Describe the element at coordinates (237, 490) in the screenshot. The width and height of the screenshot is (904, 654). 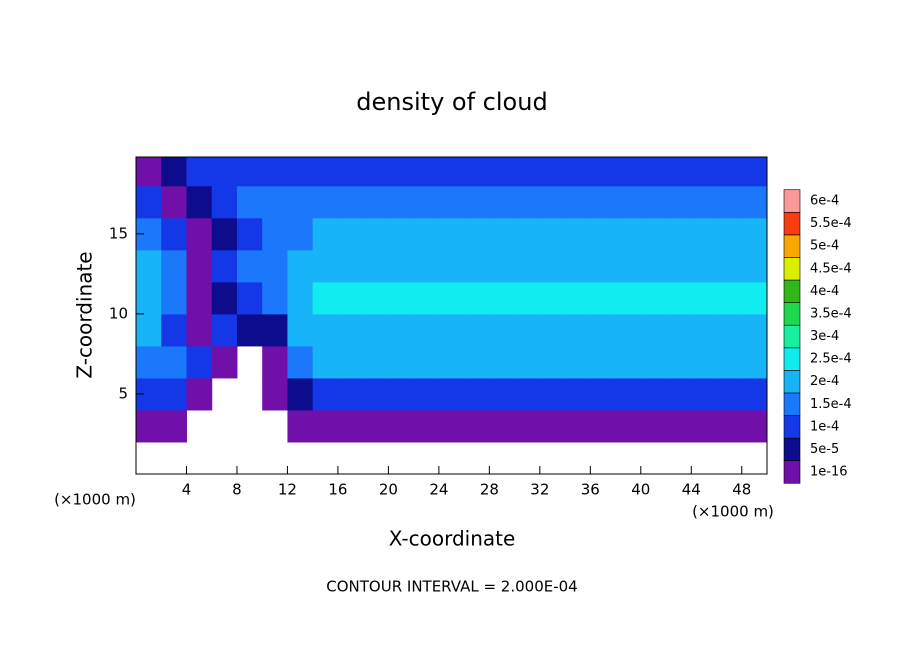
I see `x-tick-label: 8` at that location.